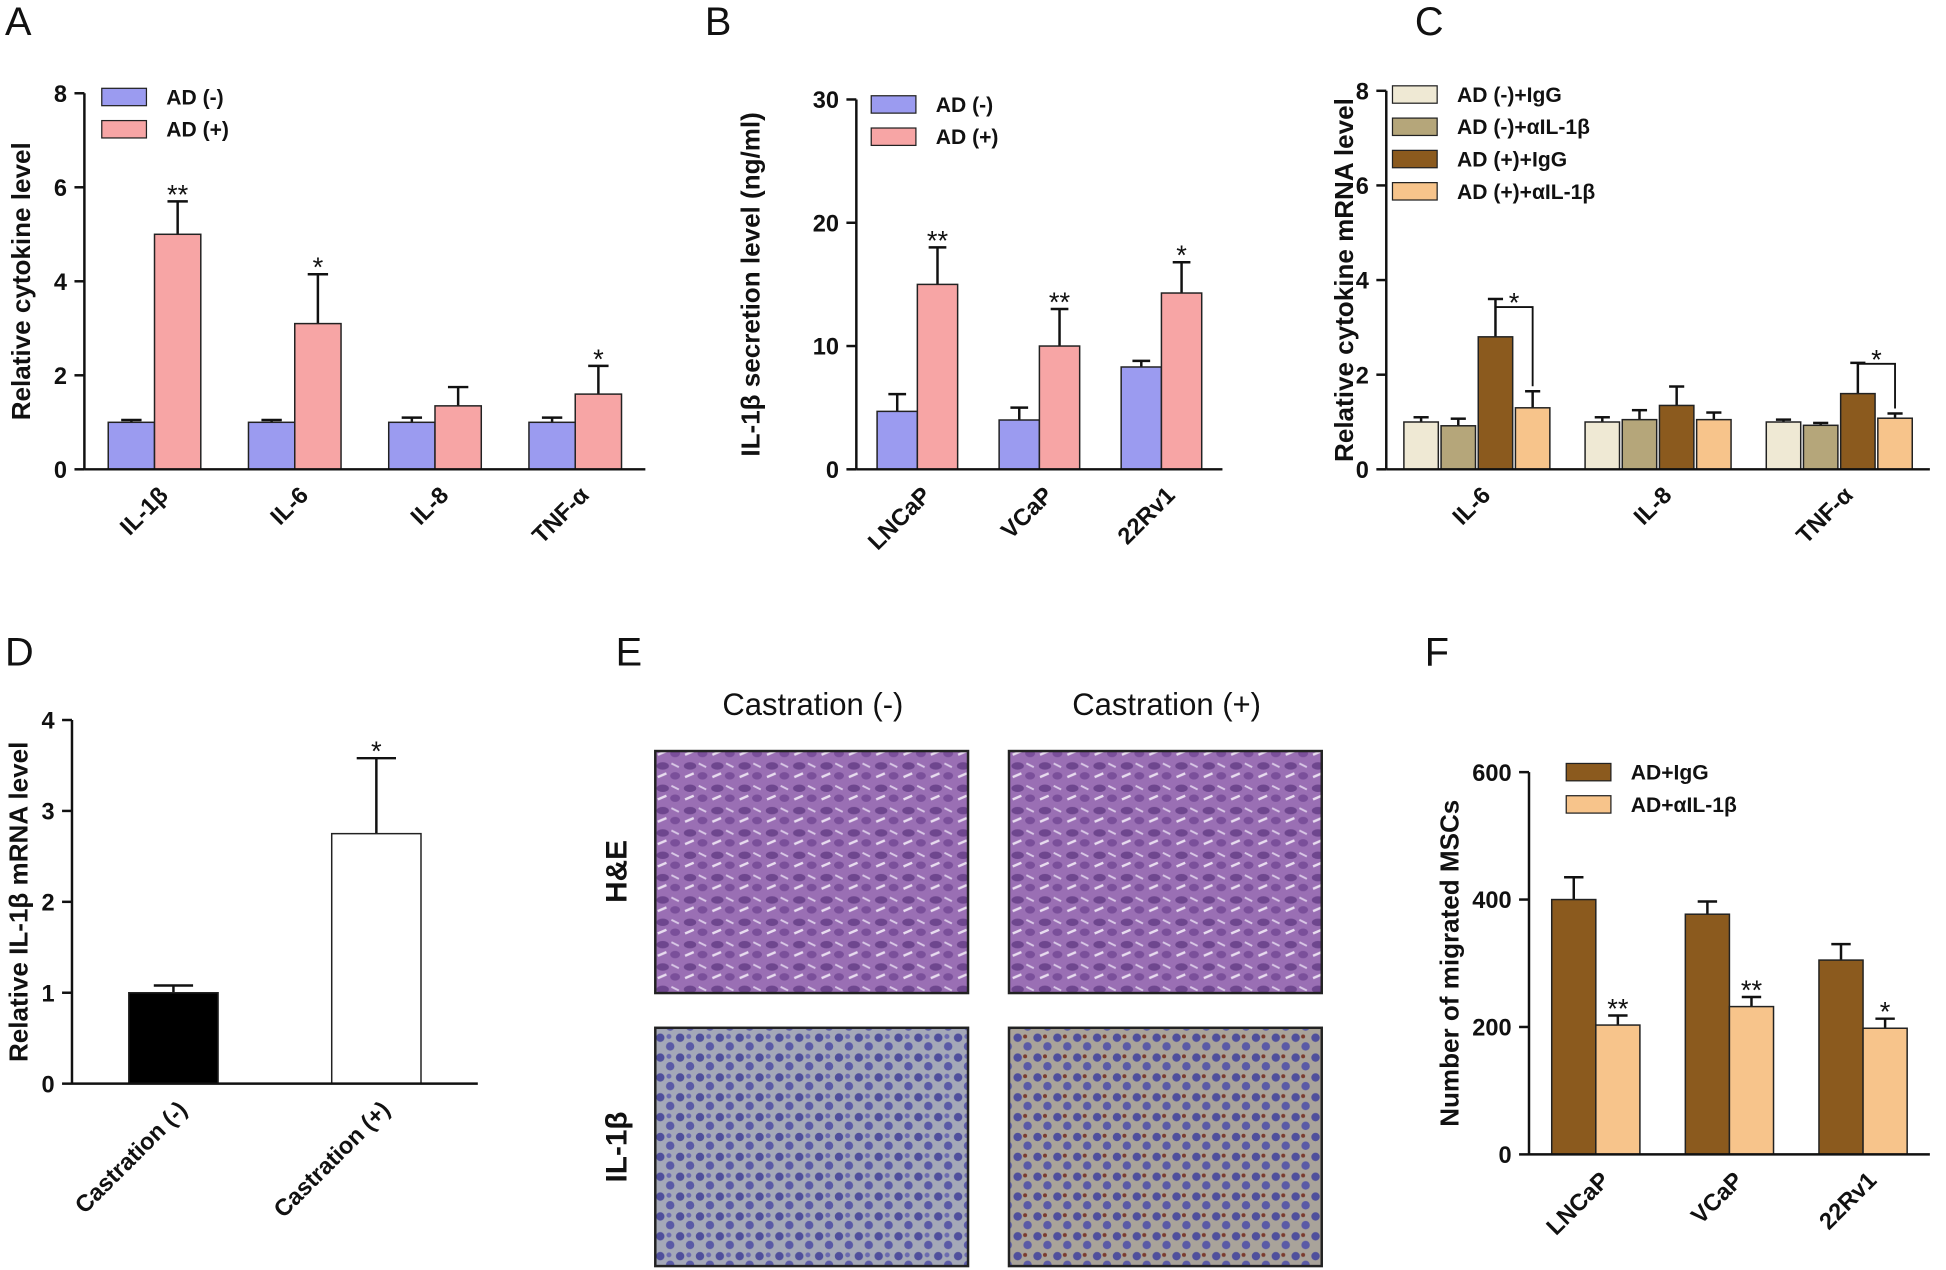 This screenshot has height=1270, width=1946. I want to click on panel-label: A, so click(18, 22).